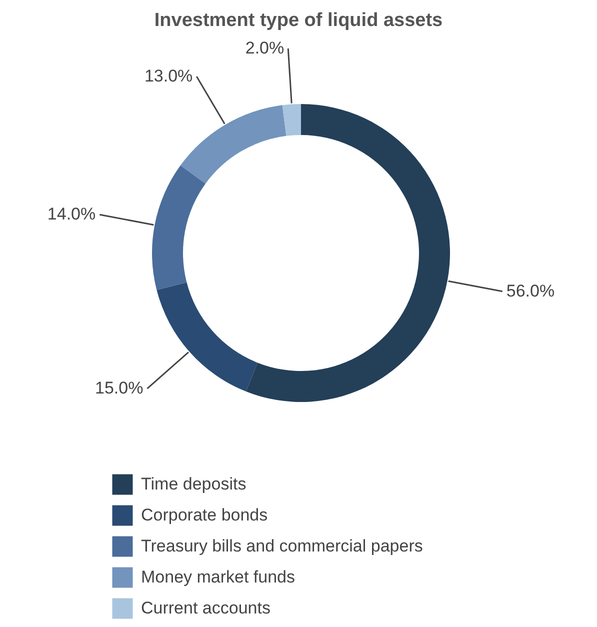  What do you see at coordinates (204, 515) in the screenshot?
I see `legend-label: Corporate bonds` at bounding box center [204, 515].